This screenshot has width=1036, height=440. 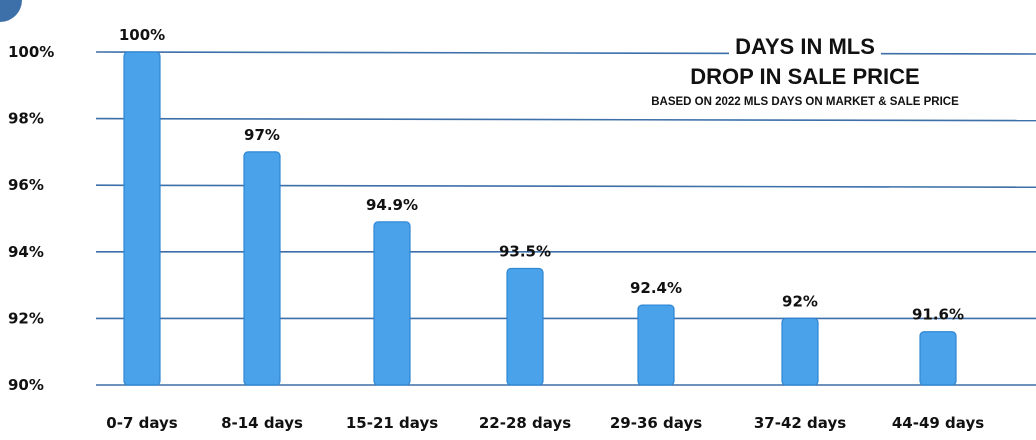 What do you see at coordinates (392, 205) in the screenshot?
I see `data-label: 94.9%` at bounding box center [392, 205].